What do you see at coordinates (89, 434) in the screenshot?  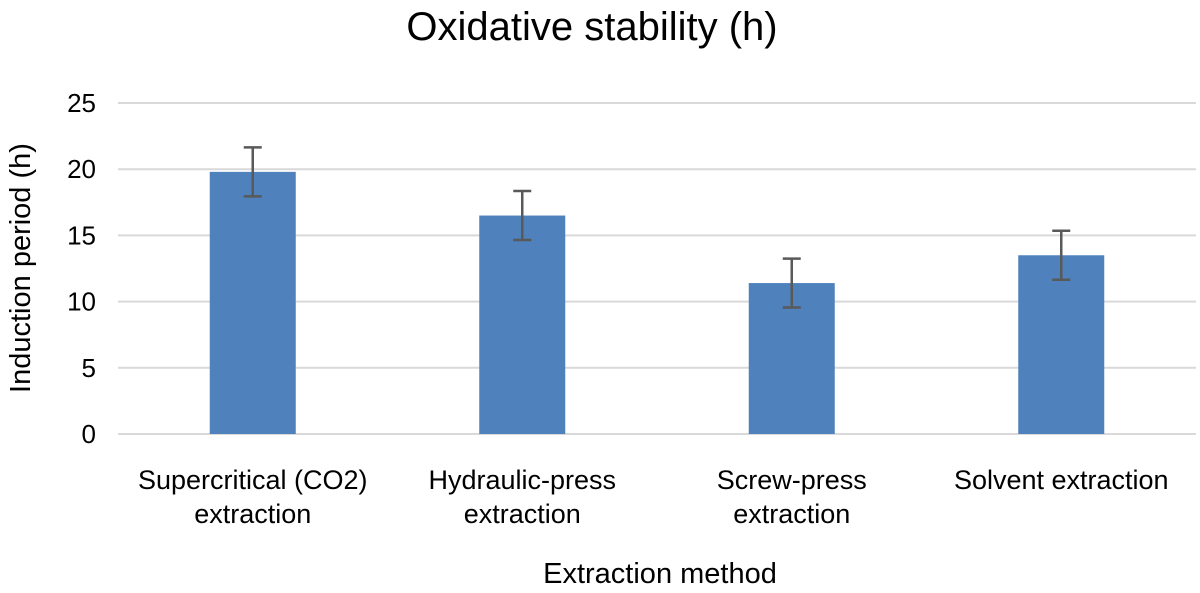 I see `y-tick-label: 0` at bounding box center [89, 434].